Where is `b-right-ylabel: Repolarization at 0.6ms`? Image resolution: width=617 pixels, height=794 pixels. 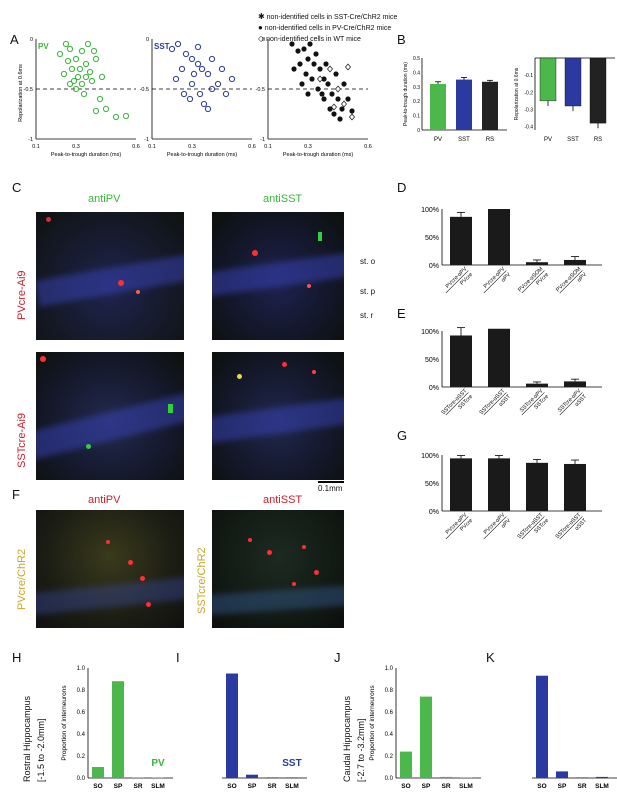 b-right-ylabel: Repolarization at 0.6ms is located at coordinates (517, 93).